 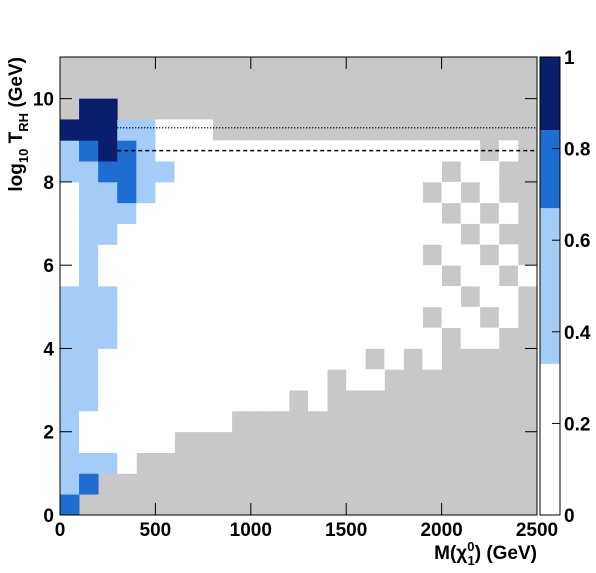 What do you see at coordinates (48, 183) in the screenshot?
I see `y-tick-label: 8` at bounding box center [48, 183].